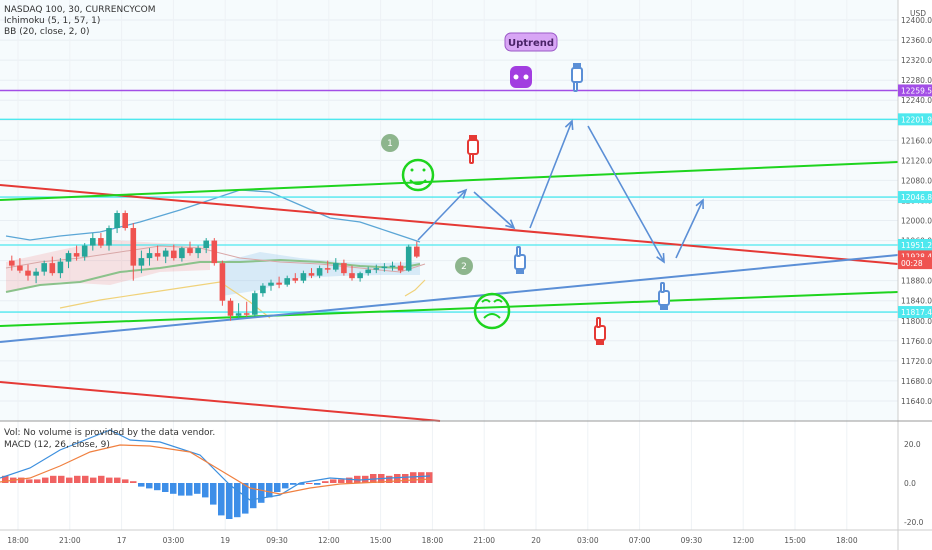 The width and height of the screenshot is (932, 550). Describe the element at coordinates (692, 540) in the screenshot. I see `time-tick-label: 09:30` at that location.